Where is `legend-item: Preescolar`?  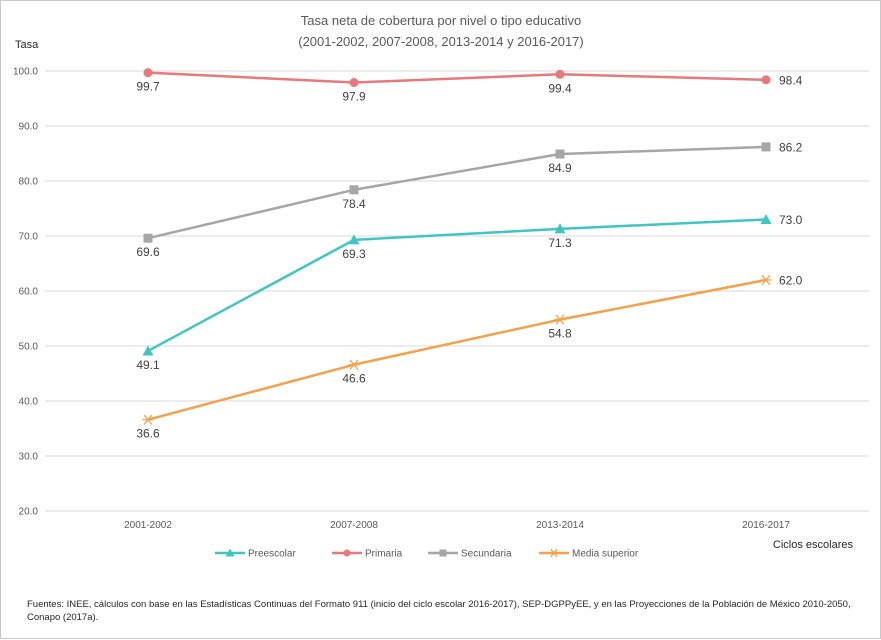 legend-item: Preescolar is located at coordinates (255, 554).